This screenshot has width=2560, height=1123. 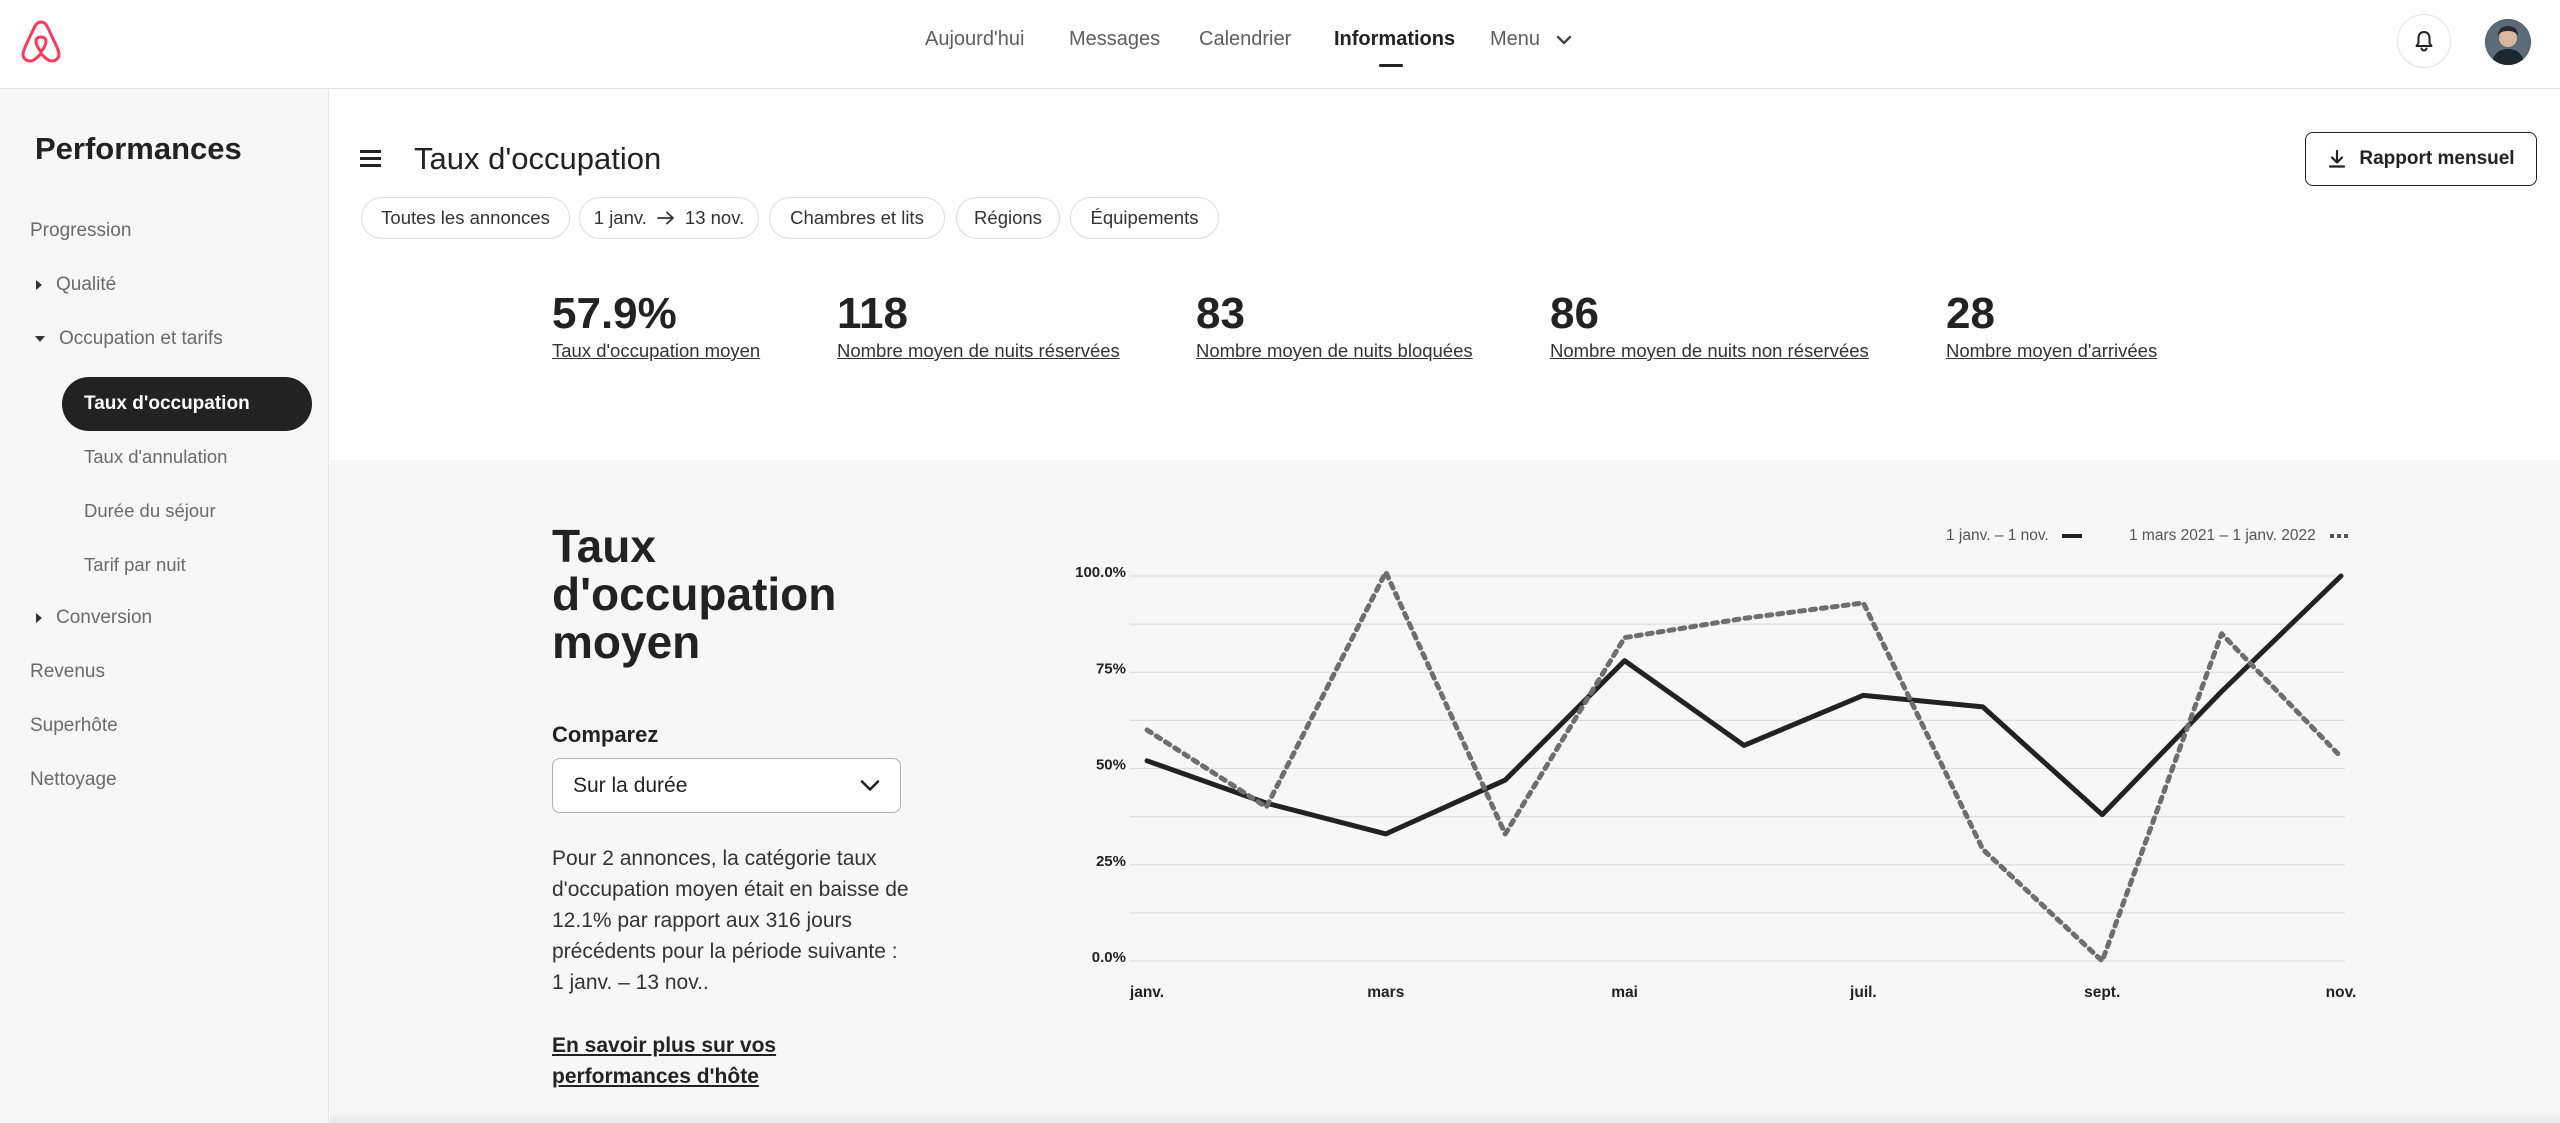 I want to click on sidebar-item-earnings: Revenus, so click(x=67, y=671).